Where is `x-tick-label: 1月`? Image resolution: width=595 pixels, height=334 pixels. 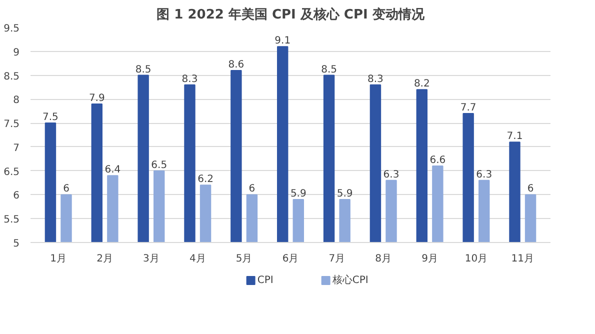
x-tick-label: 1月 is located at coordinates (58, 259).